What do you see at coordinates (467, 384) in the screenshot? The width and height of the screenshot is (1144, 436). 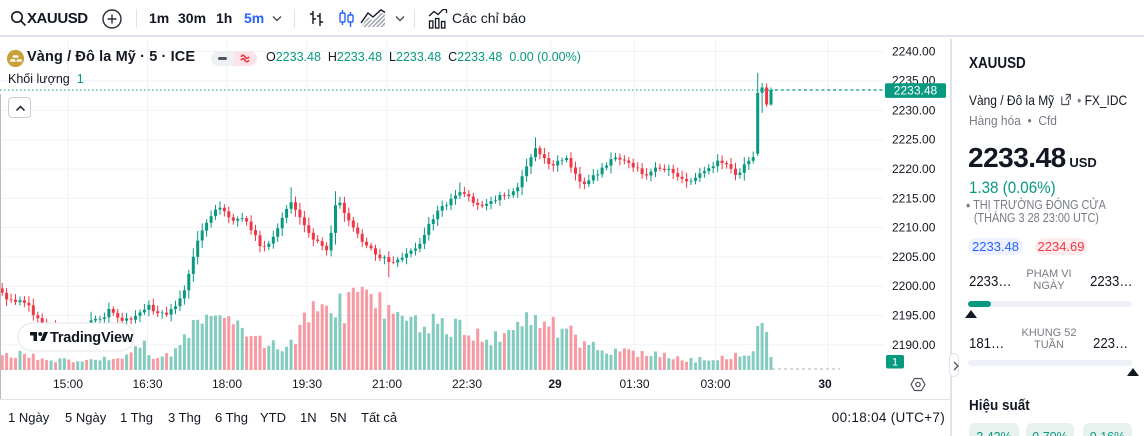 I see `svg-text: 22:30` at bounding box center [467, 384].